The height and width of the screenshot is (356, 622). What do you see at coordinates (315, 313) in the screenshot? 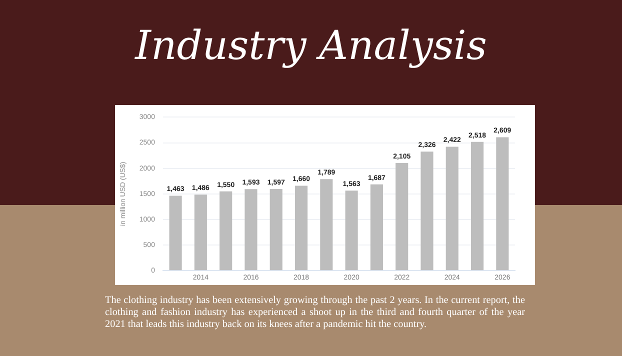
I see `text: The clothing industry has been extensively growing through the past 2 years. In the current report, the clothing and fashion industry has experienced a shoot up in the third and fourth quarter of the year 2021 that leads this industry back on its knees after a pandemic hit the country.` at bounding box center [315, 313].